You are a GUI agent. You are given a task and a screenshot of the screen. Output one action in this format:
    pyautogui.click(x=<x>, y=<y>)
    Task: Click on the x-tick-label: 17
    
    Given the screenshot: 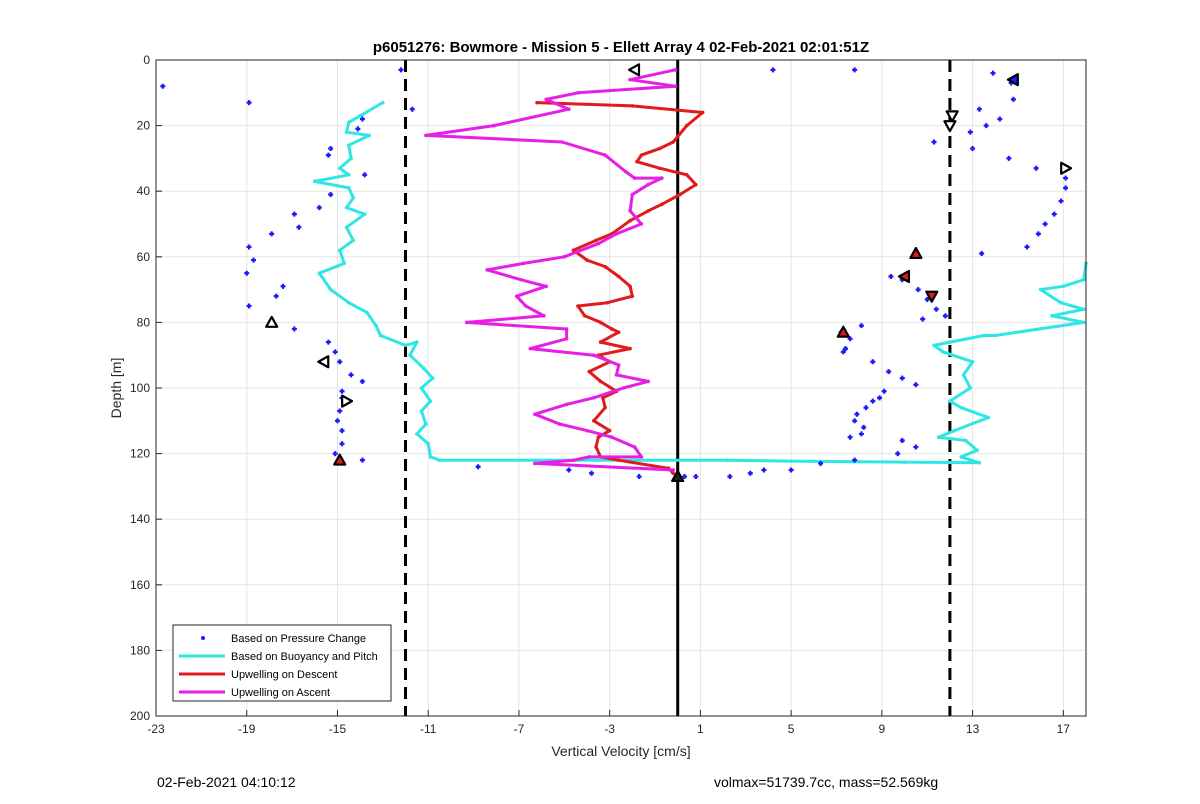 What is the action you would take?
    pyautogui.click(x=1064, y=729)
    